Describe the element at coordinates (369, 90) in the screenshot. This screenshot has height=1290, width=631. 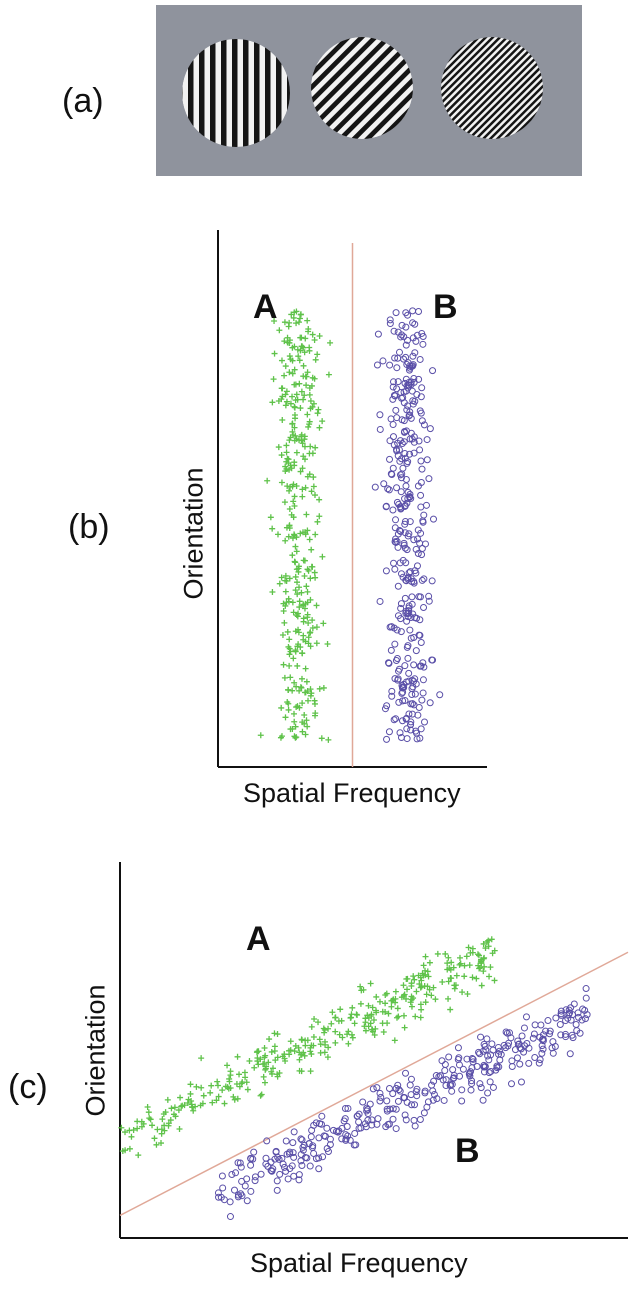
I see `gratings-svg` at that location.